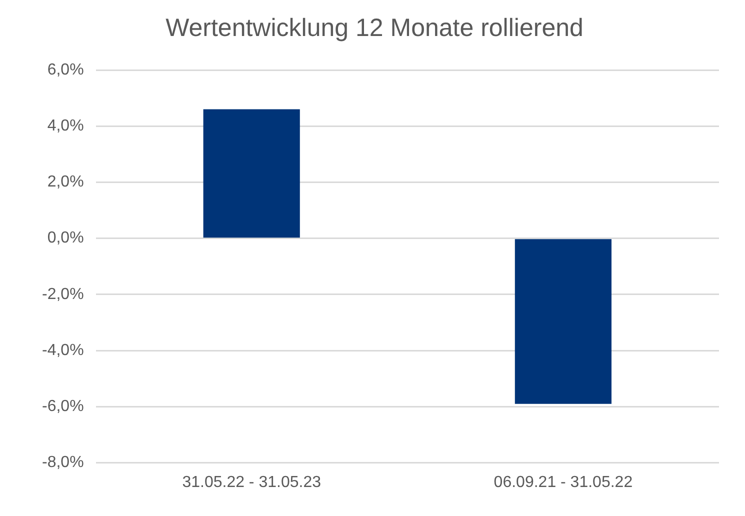 Image resolution: width=745 pixels, height=516 pixels. I want to click on y-tick-label: -4,0%, so click(63, 350).